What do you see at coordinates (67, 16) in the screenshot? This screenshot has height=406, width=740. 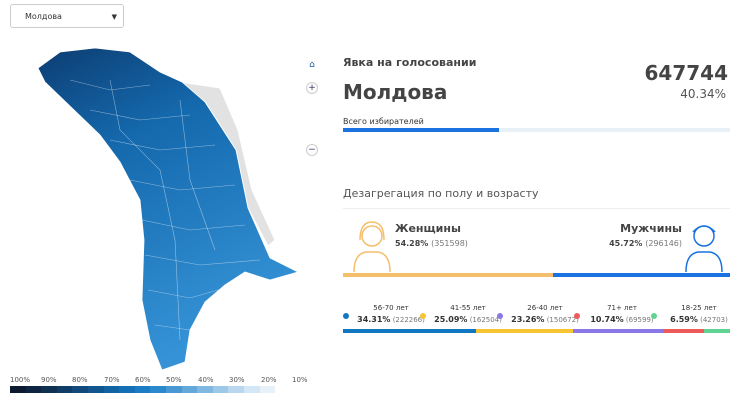 I see `region-select: Молдова ▼` at bounding box center [67, 16].